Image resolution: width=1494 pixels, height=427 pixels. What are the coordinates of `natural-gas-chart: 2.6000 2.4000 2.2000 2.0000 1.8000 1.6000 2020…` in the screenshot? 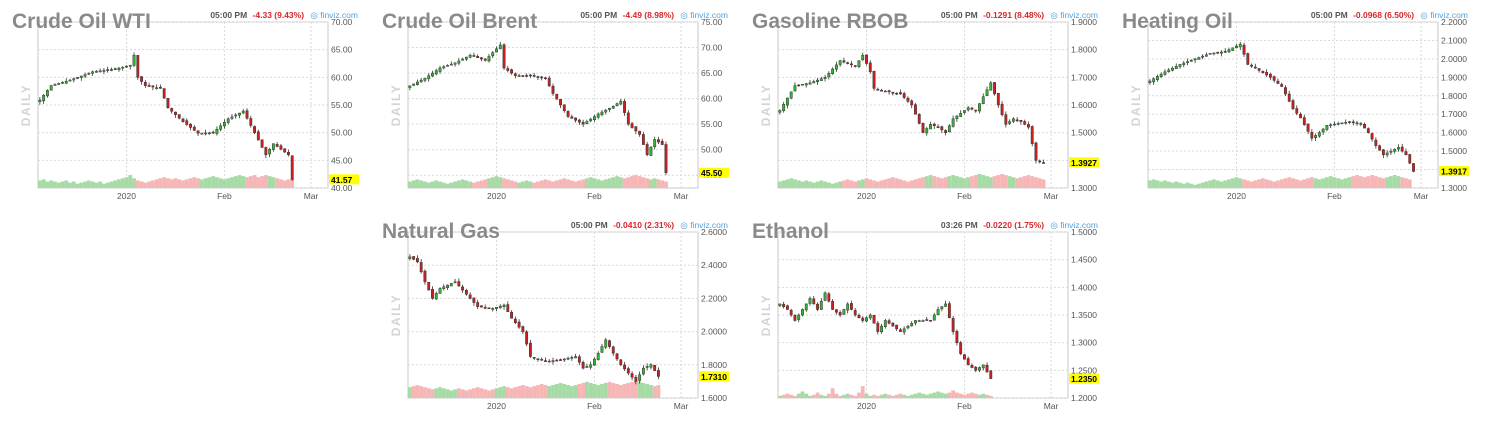 It's located at (558, 319).